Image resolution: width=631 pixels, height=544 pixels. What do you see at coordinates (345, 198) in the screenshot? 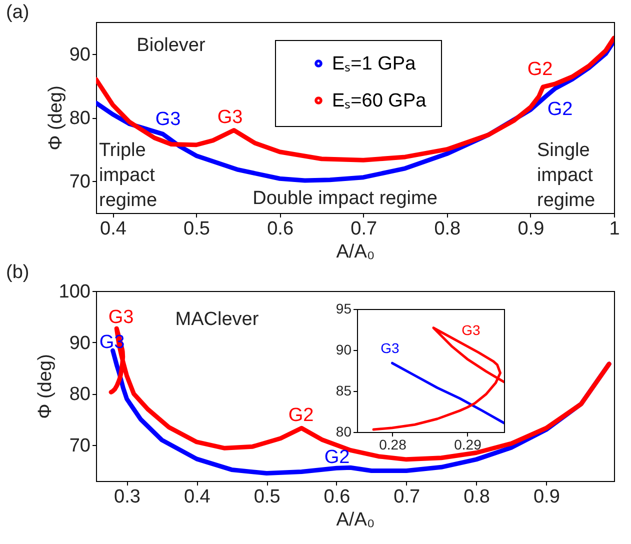
I see `annotation: Double impact regime` at bounding box center [345, 198].